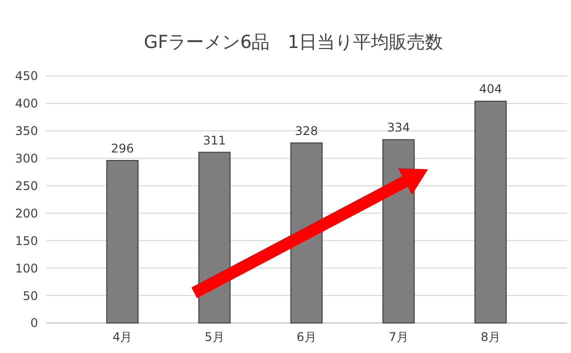 The height and width of the screenshot is (353, 571). Describe the element at coordinates (26, 213) in the screenshot. I see `y-tick-label: 200` at that location.